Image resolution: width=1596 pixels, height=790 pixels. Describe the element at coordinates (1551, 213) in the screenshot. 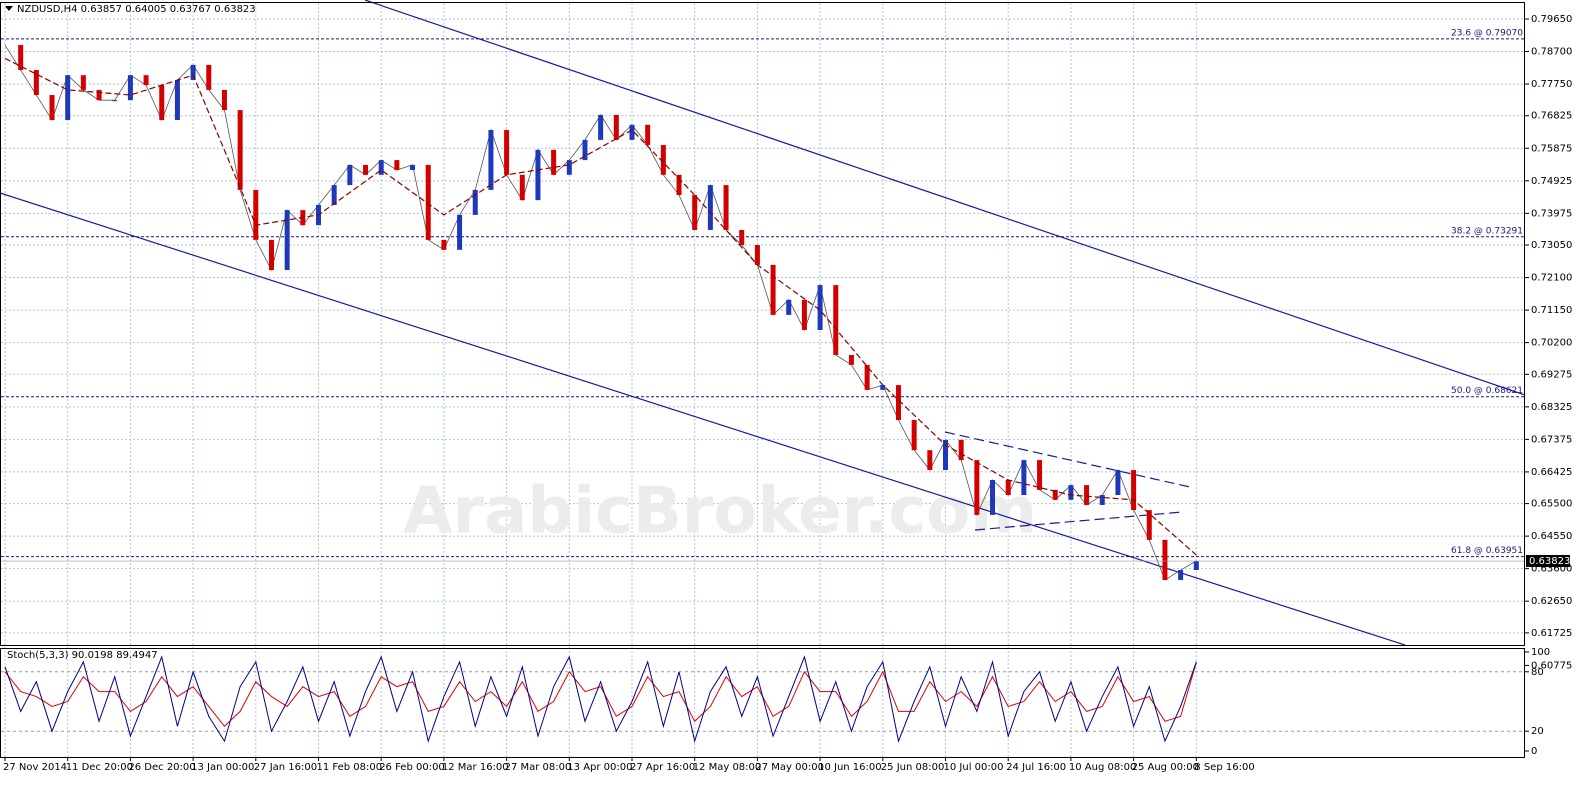

I see `y-tick-label: 0.73975` at that location.